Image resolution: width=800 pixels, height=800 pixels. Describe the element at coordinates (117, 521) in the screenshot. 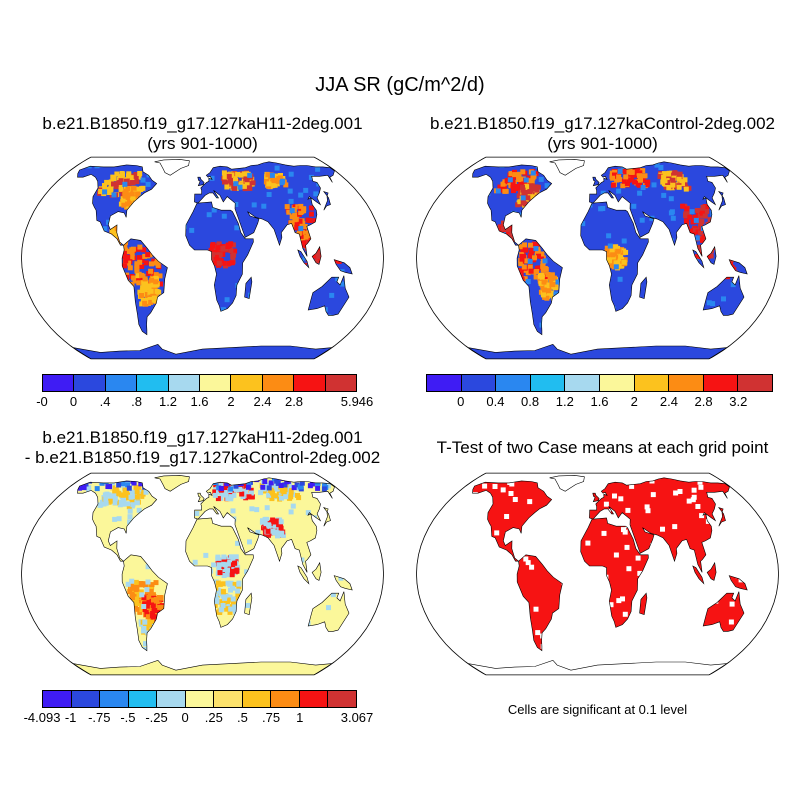

I see `map3-northAmerica-coastline` at that location.